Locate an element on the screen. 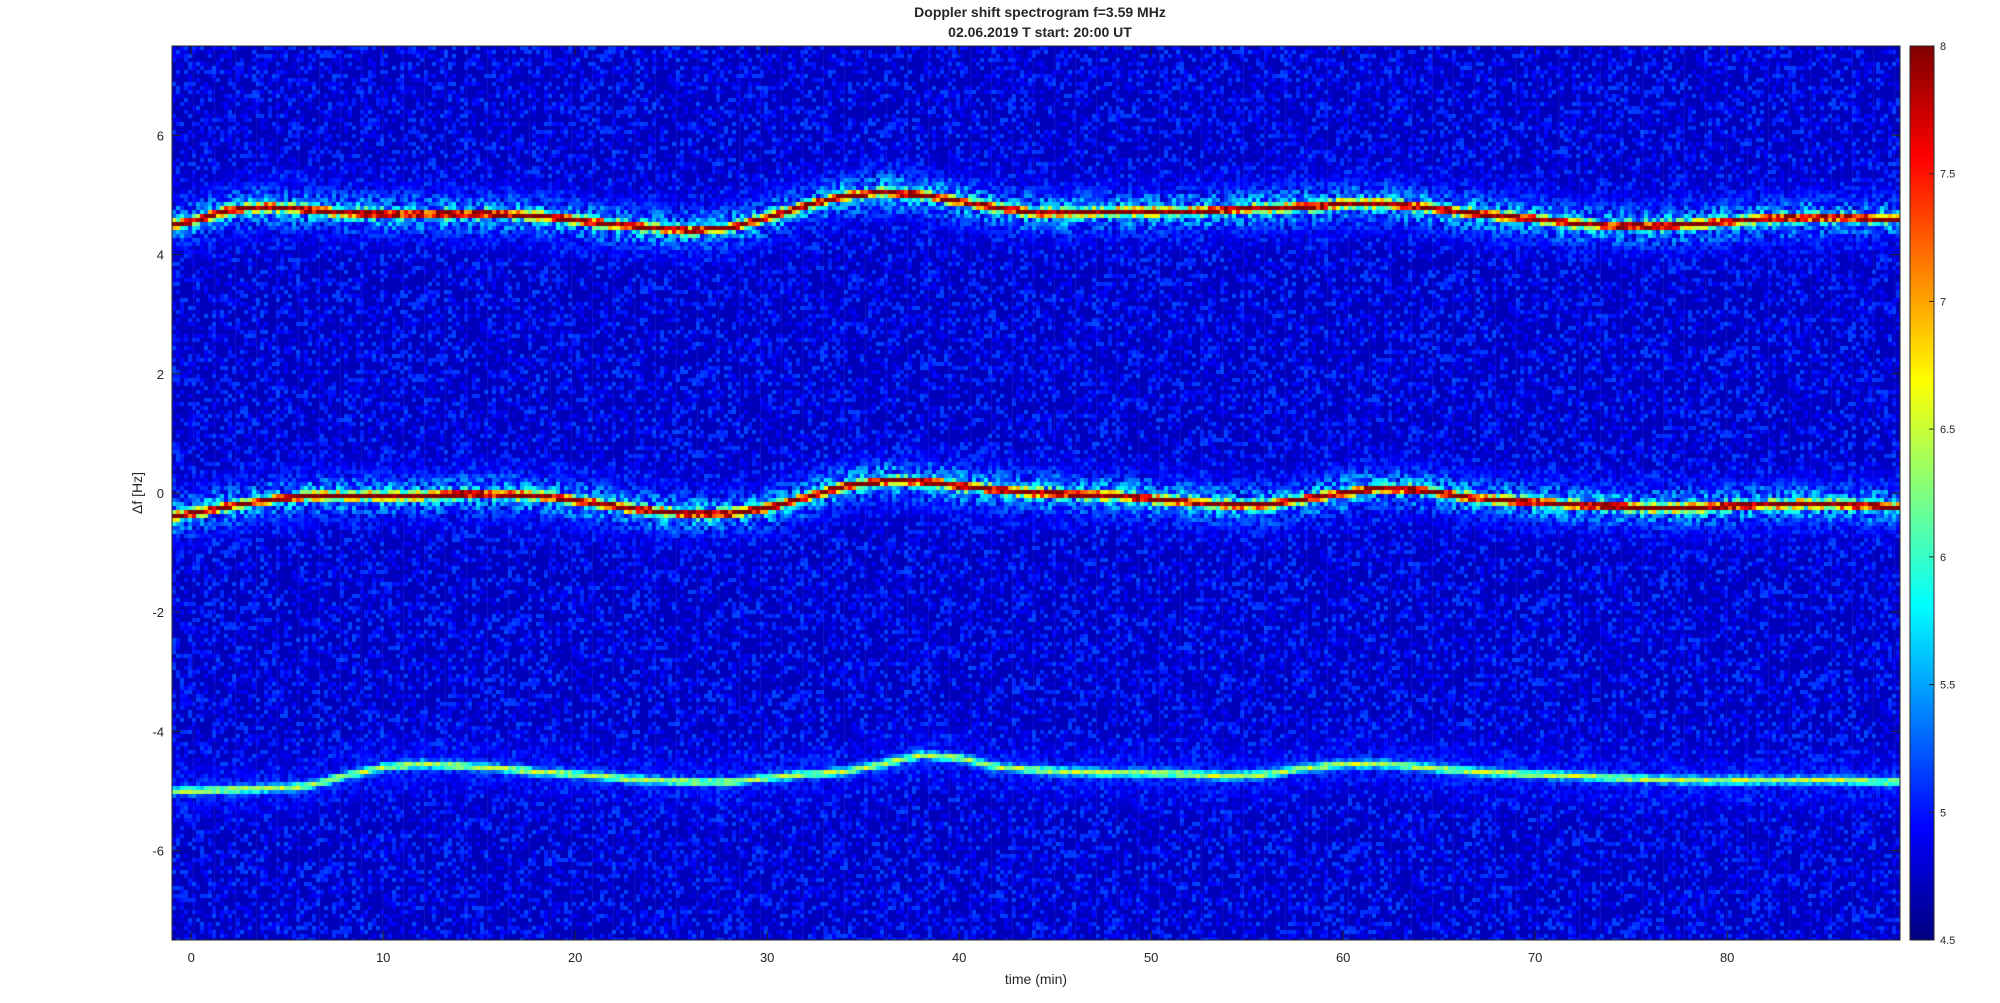  colorbar-tick-label: 8 is located at coordinates (1943, 47).